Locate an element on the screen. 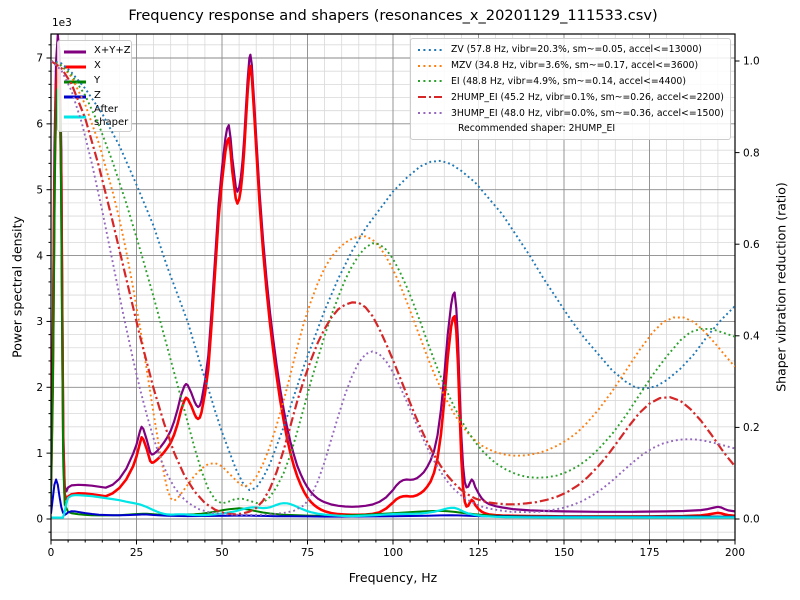 Image resolution: width=800 pixels, height=600 pixels. legend-dashdot-sample is located at coordinates (430, 97).